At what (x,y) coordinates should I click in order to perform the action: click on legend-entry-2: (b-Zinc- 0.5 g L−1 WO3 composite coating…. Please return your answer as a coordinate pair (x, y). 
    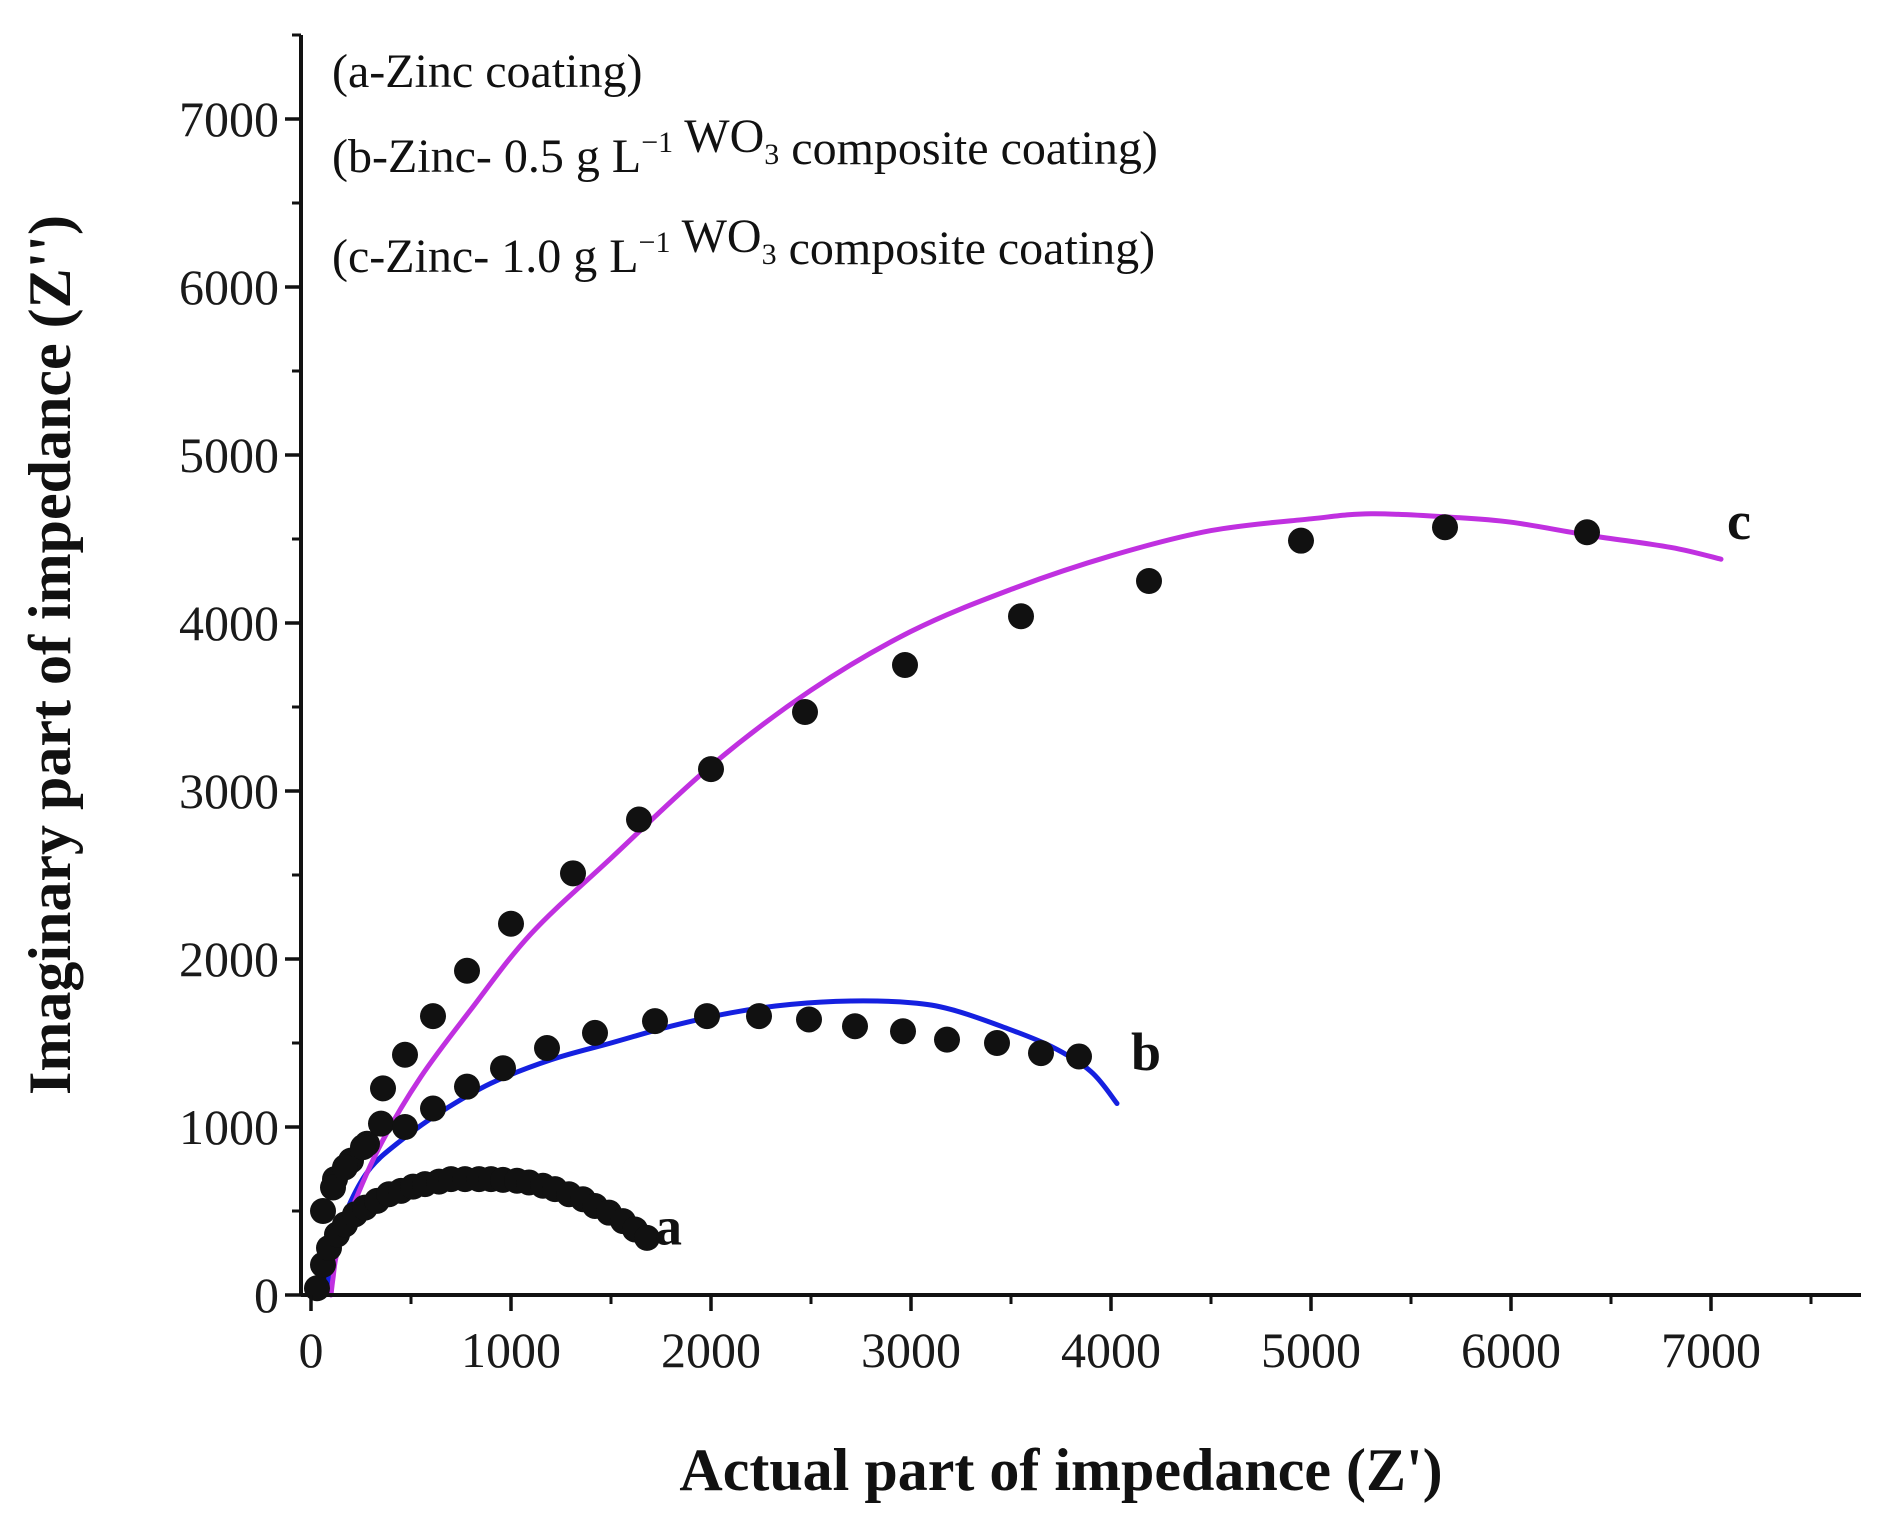
    Looking at the image, I should click on (745, 146).